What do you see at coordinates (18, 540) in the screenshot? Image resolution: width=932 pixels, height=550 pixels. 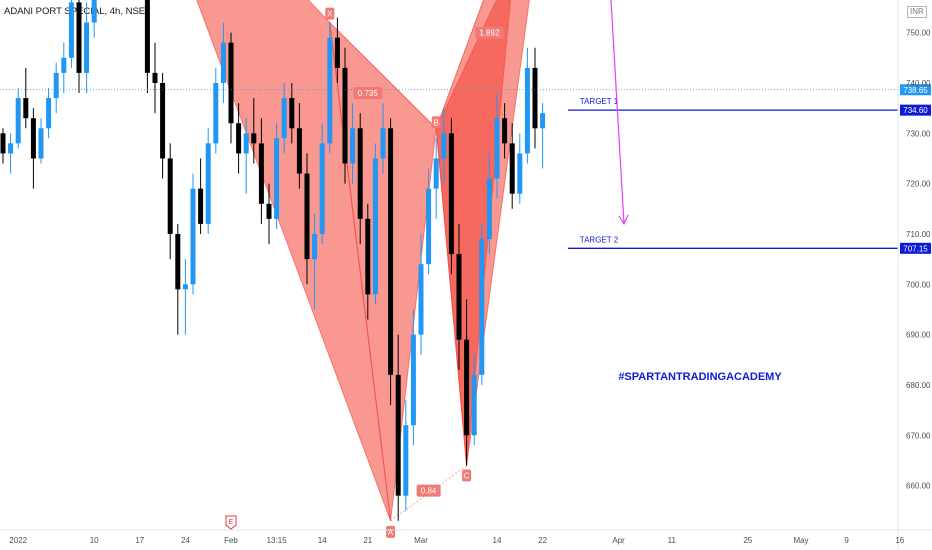 I see `x-tick-label: 2022` at bounding box center [18, 540].